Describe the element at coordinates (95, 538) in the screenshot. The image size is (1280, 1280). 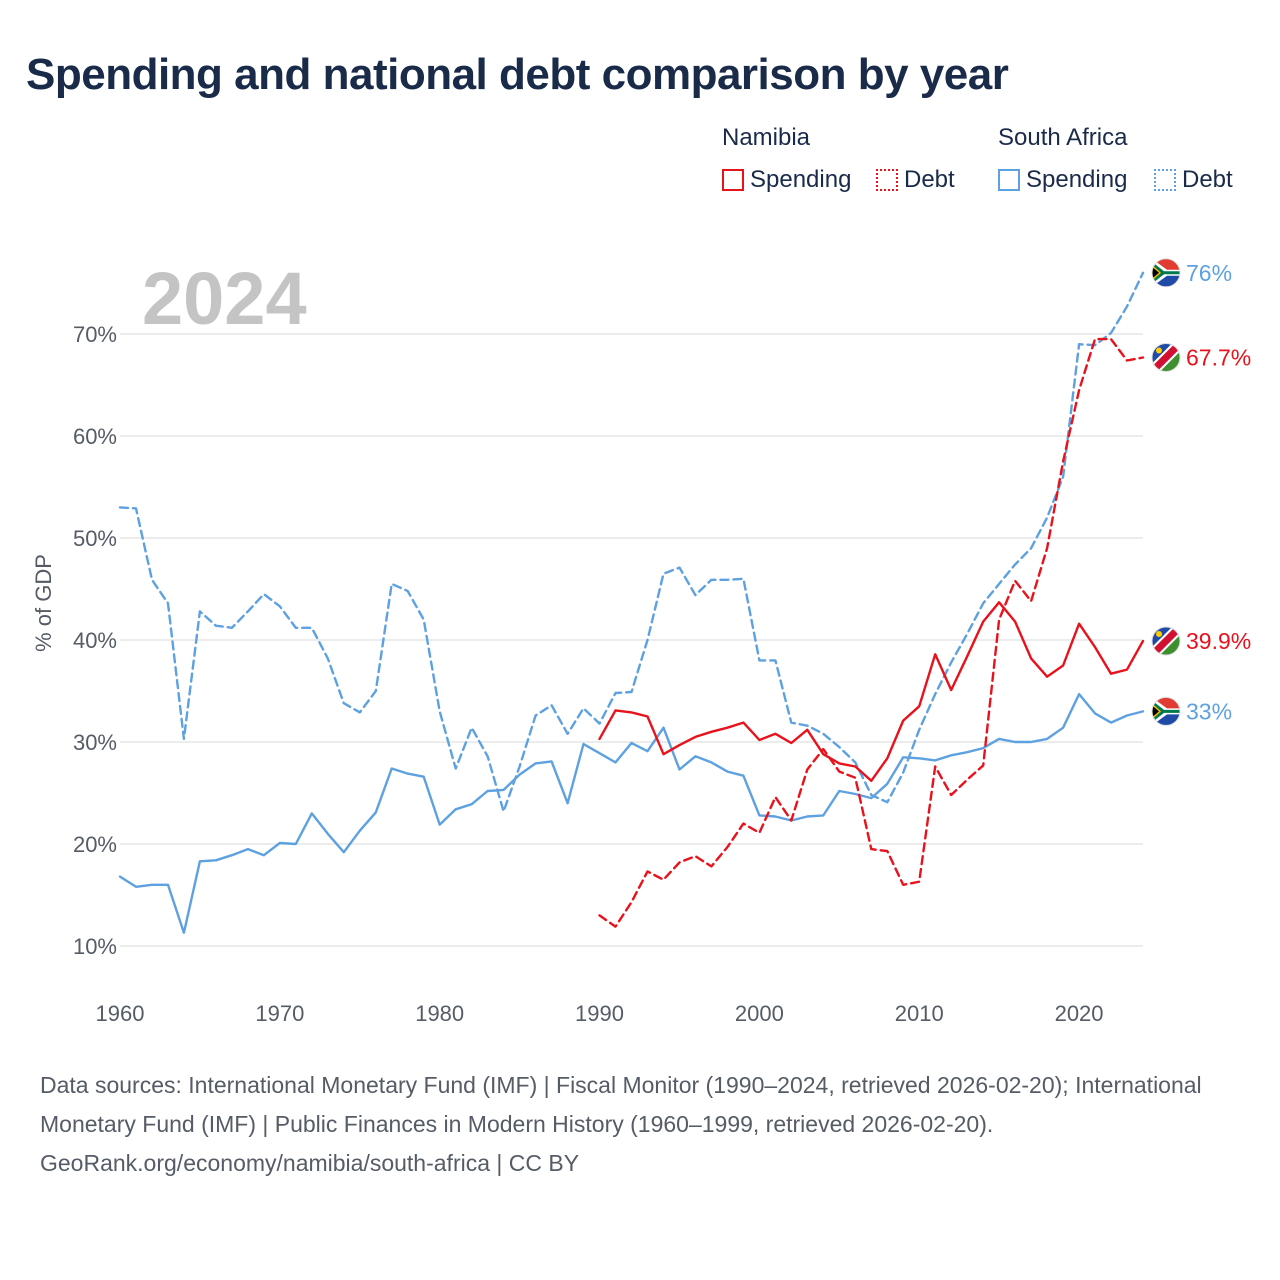
I see `y-tick-label: 50%` at that location.